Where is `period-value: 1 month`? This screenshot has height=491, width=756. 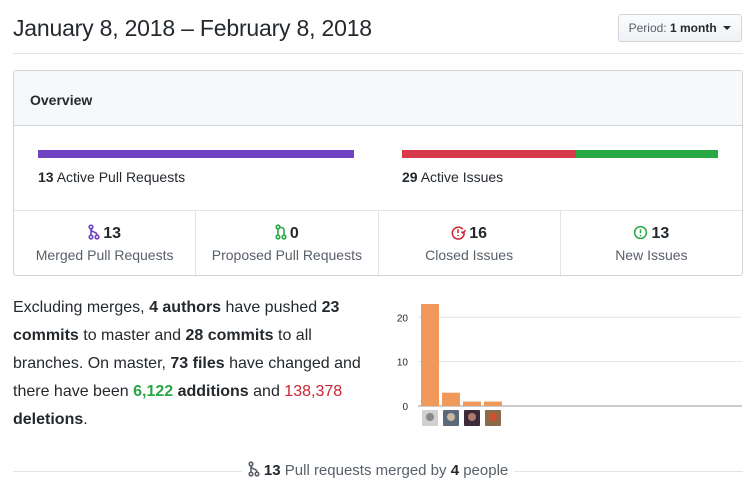
period-value: 1 month is located at coordinates (693, 28).